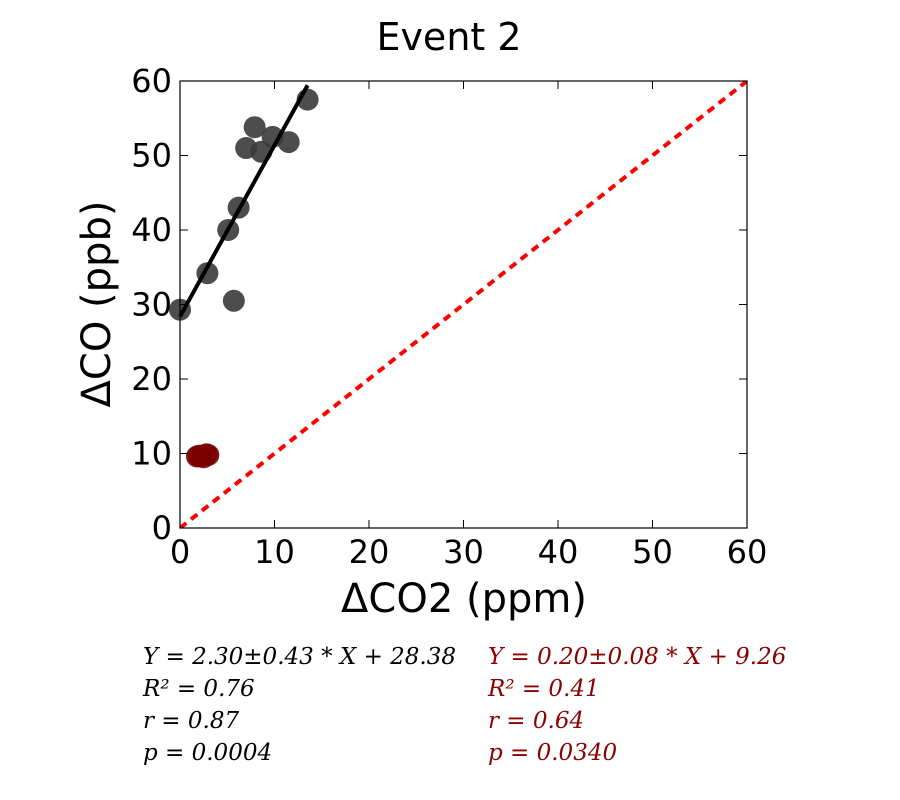 This screenshot has height=800, width=900. I want to click on fit-r-squared: R² = 0.76, so click(199, 689).